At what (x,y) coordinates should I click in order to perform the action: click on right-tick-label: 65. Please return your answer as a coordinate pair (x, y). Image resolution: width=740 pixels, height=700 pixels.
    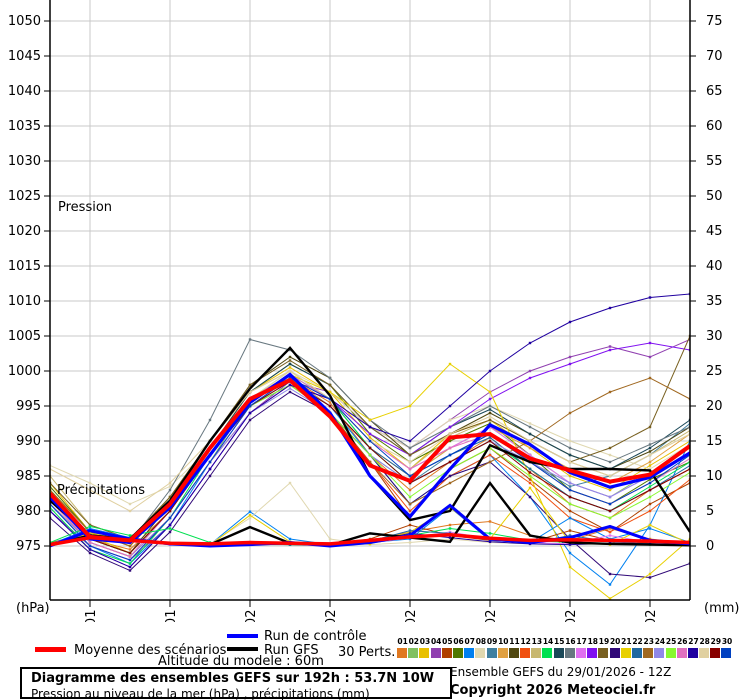
    Looking at the image, I should click on (714, 91).